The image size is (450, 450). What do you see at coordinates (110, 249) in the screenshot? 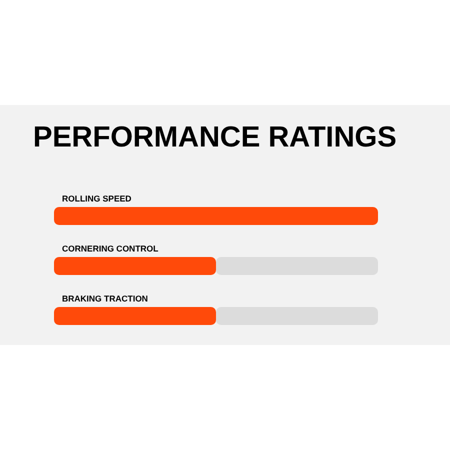
I see `y-tick-label: CORNERING CONTROL` at bounding box center [110, 249].